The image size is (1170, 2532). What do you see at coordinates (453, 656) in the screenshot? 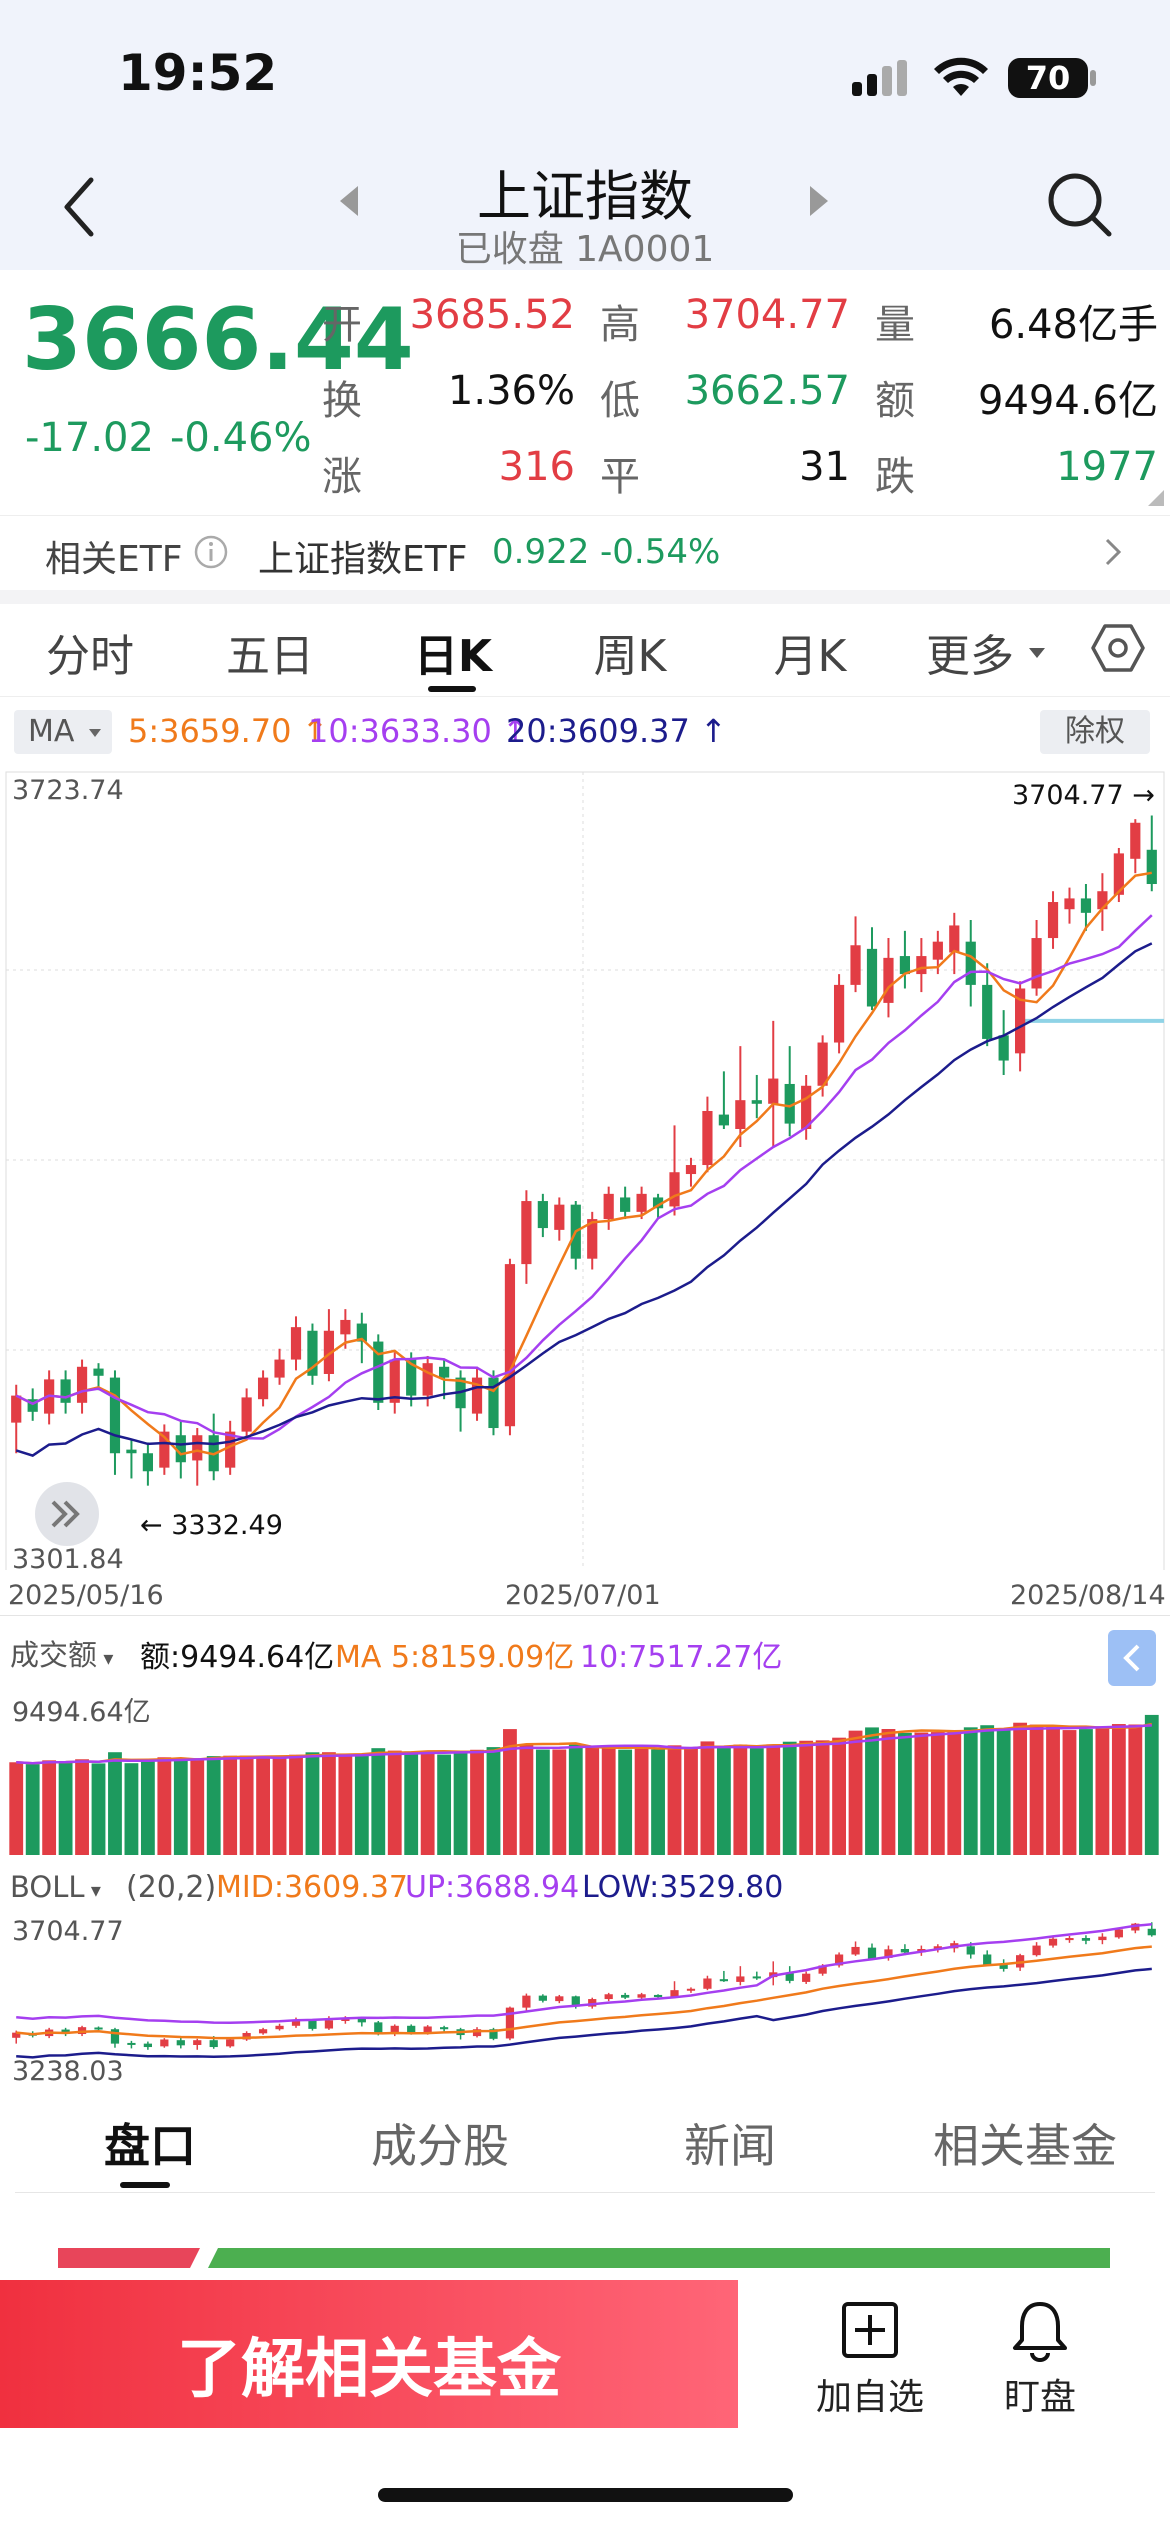
I see `tab-daily-k: 日K` at bounding box center [453, 656].